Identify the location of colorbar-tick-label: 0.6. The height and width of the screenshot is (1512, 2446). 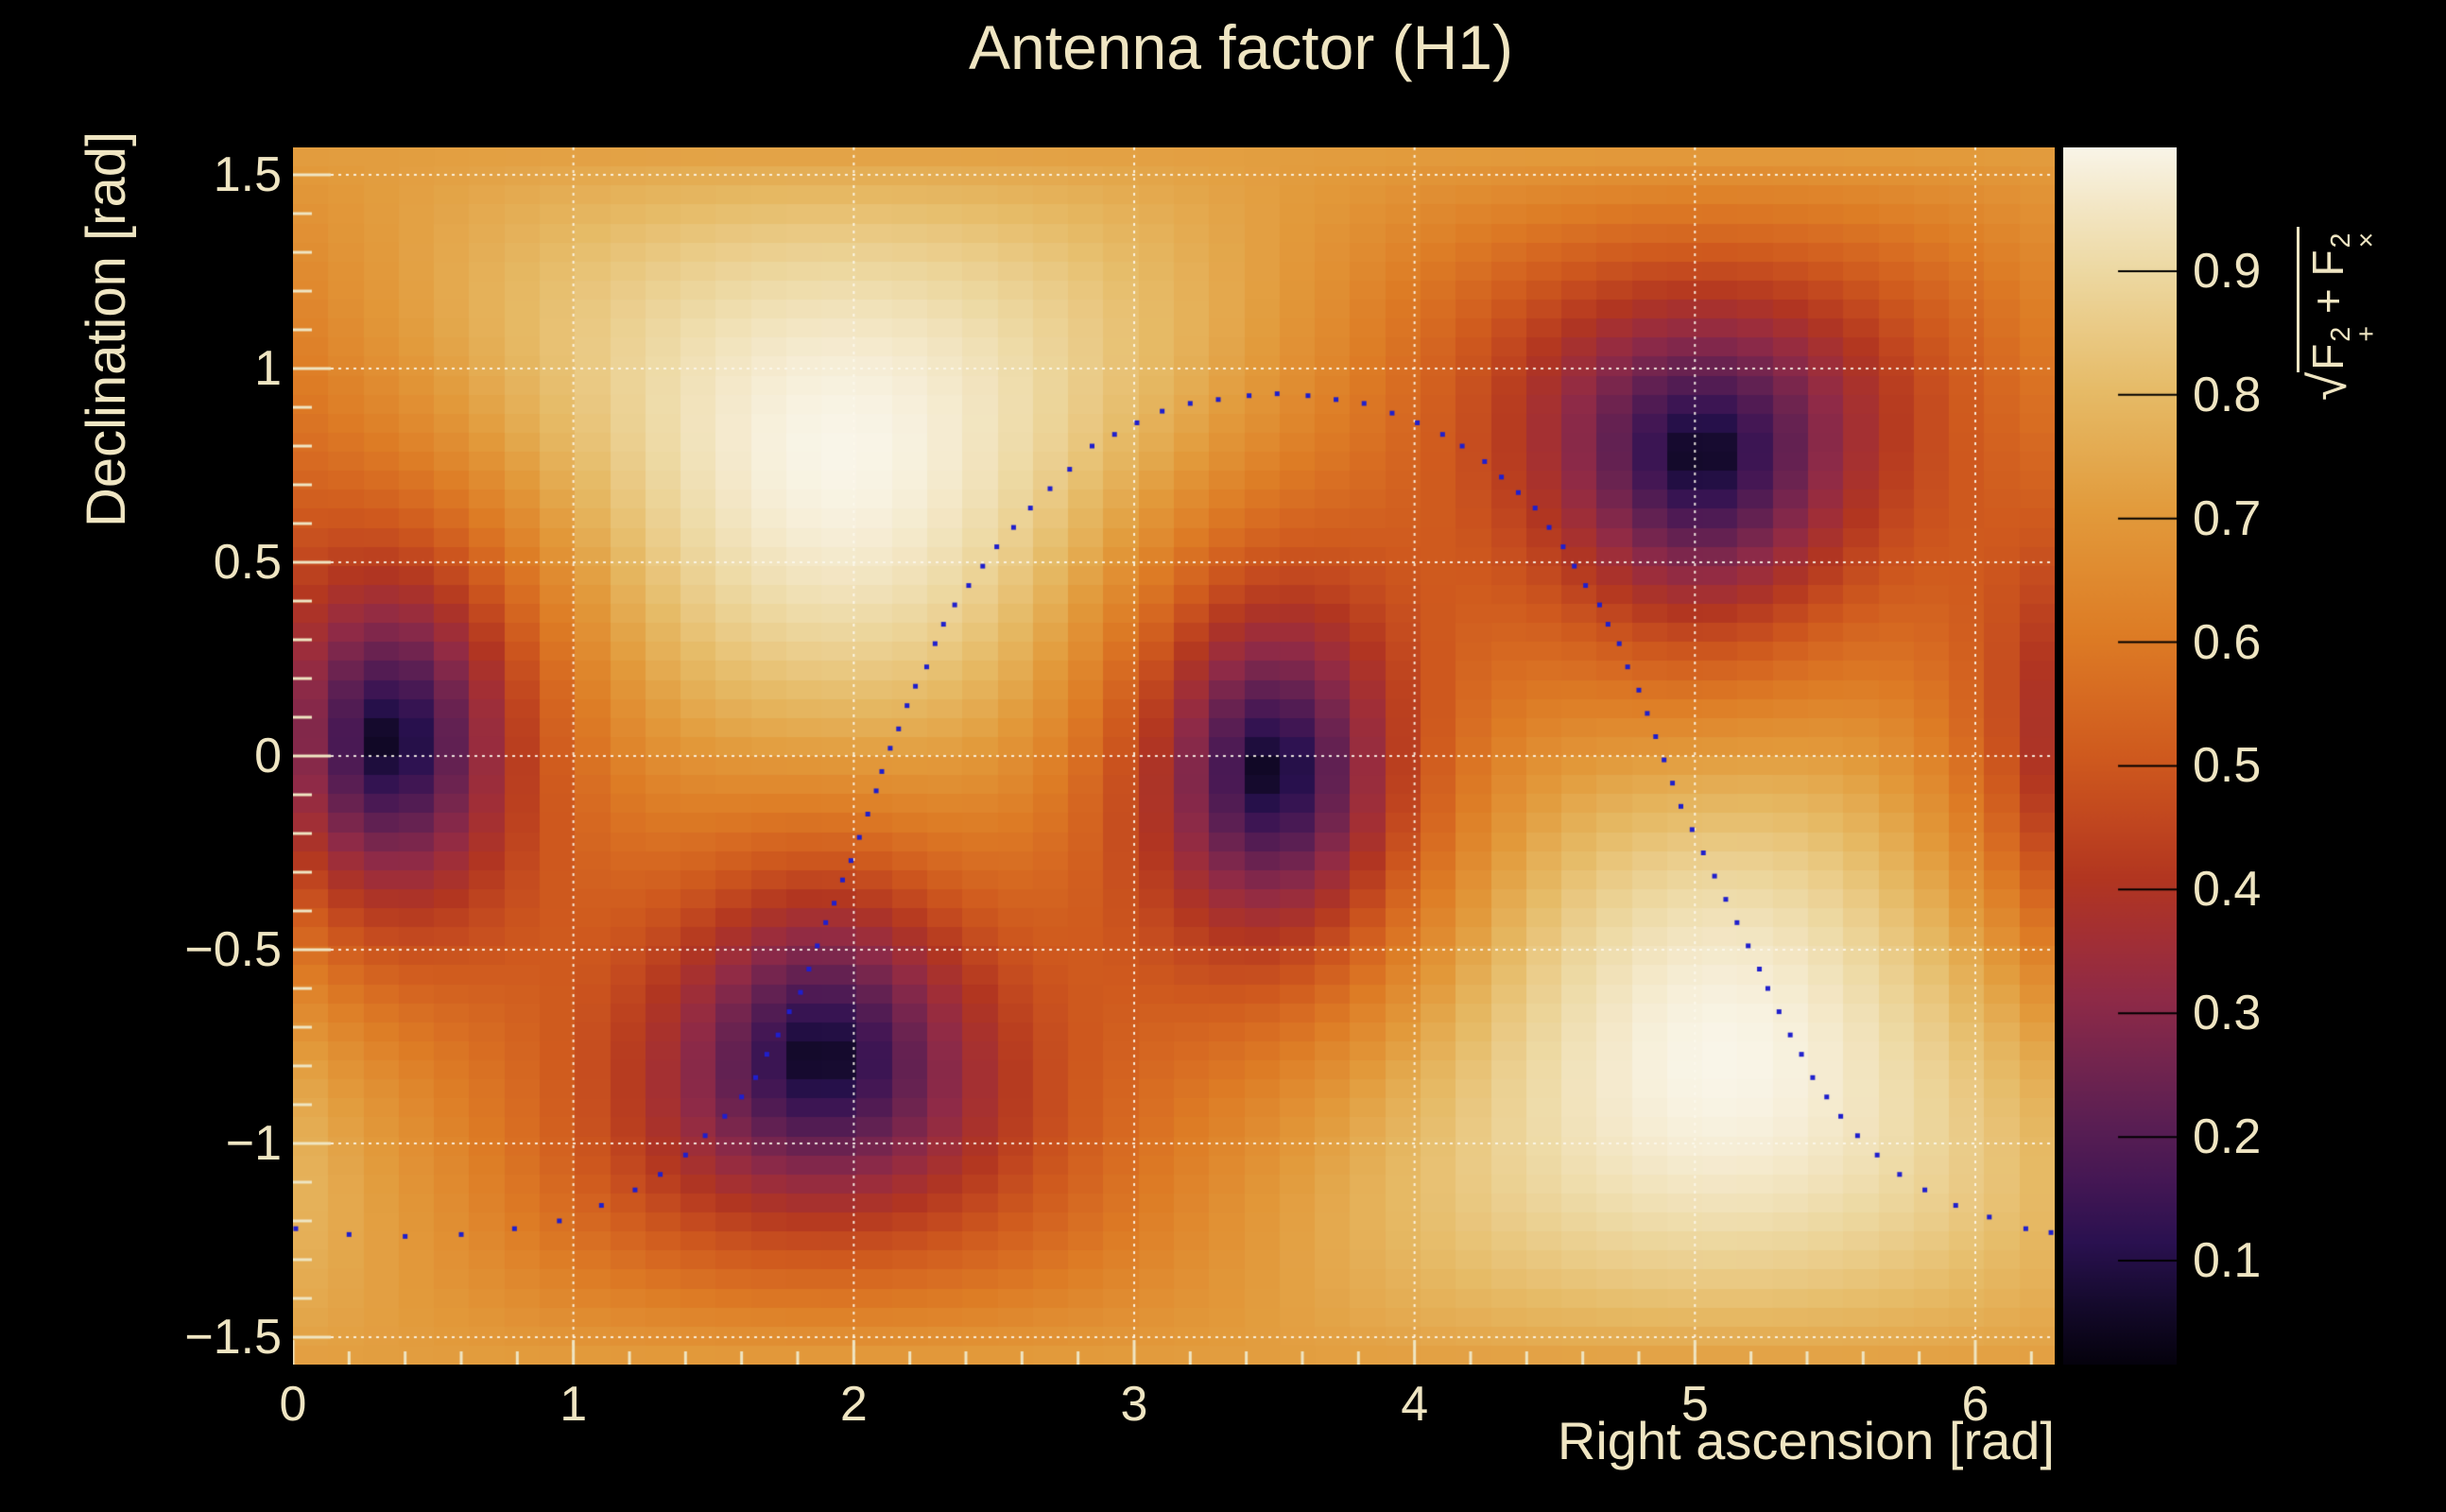
(2227, 642).